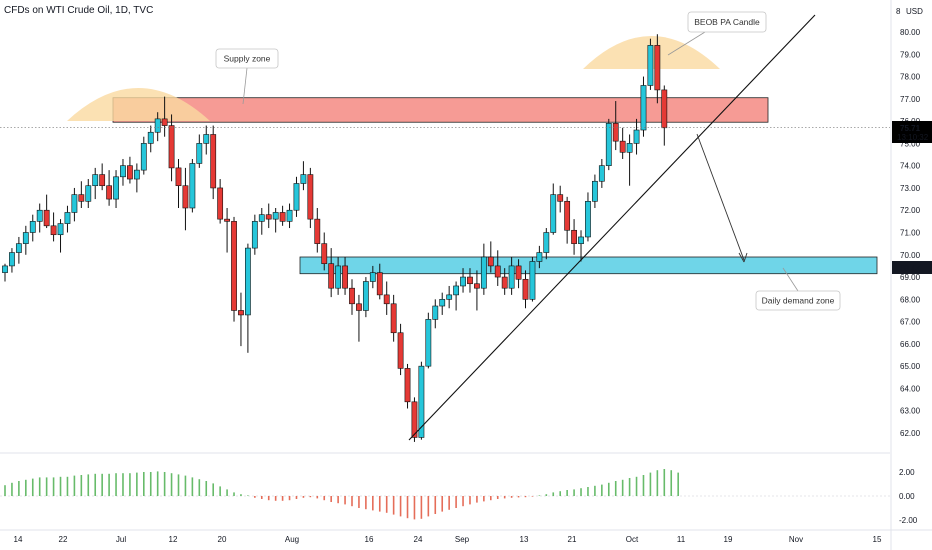 The height and width of the screenshot is (550, 932). Describe the element at coordinates (18, 539) in the screenshot. I see `time-tick-label: 14` at that location.